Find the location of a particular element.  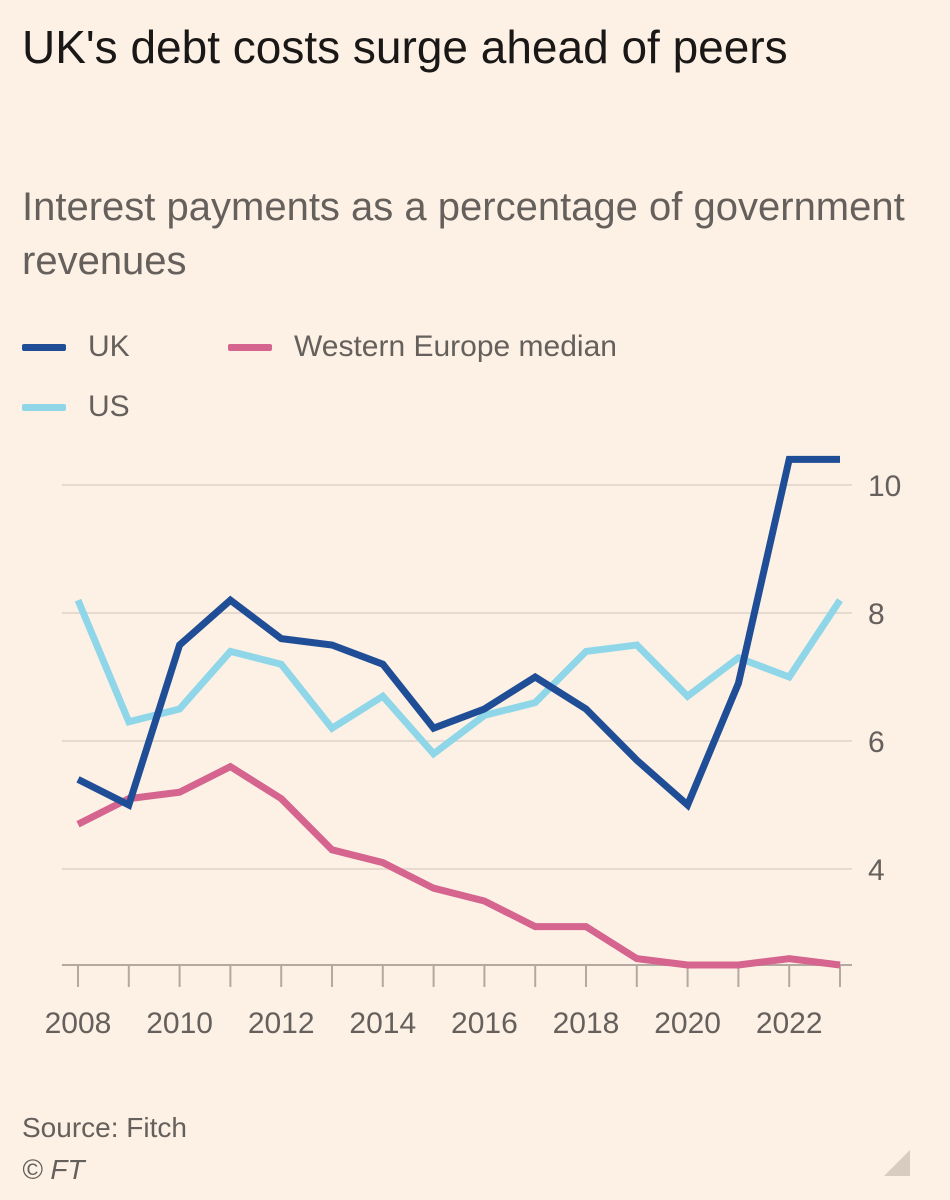

legend-item-uk: UK is located at coordinates (76, 347).